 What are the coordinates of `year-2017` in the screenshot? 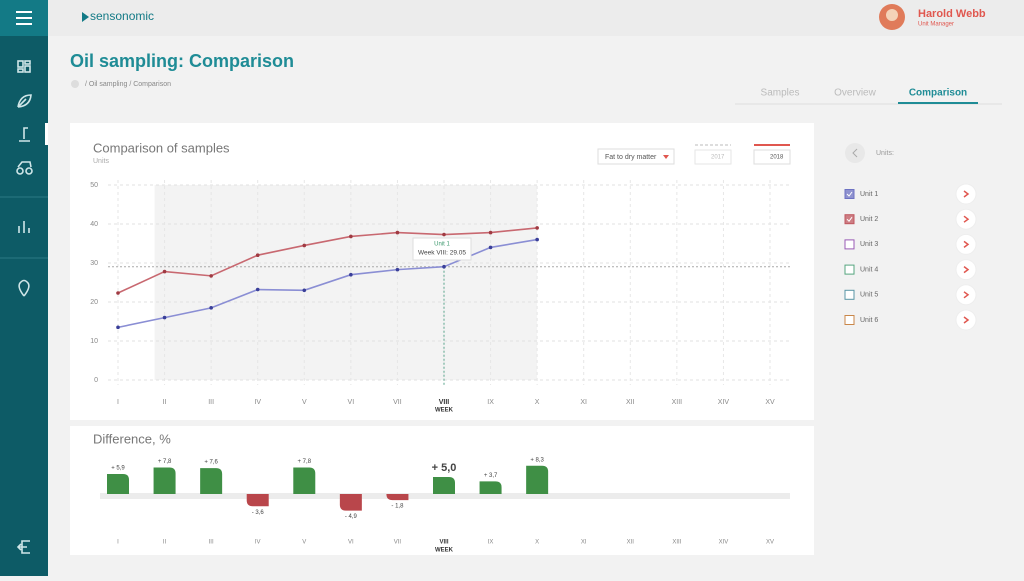 It's located at (713, 157).